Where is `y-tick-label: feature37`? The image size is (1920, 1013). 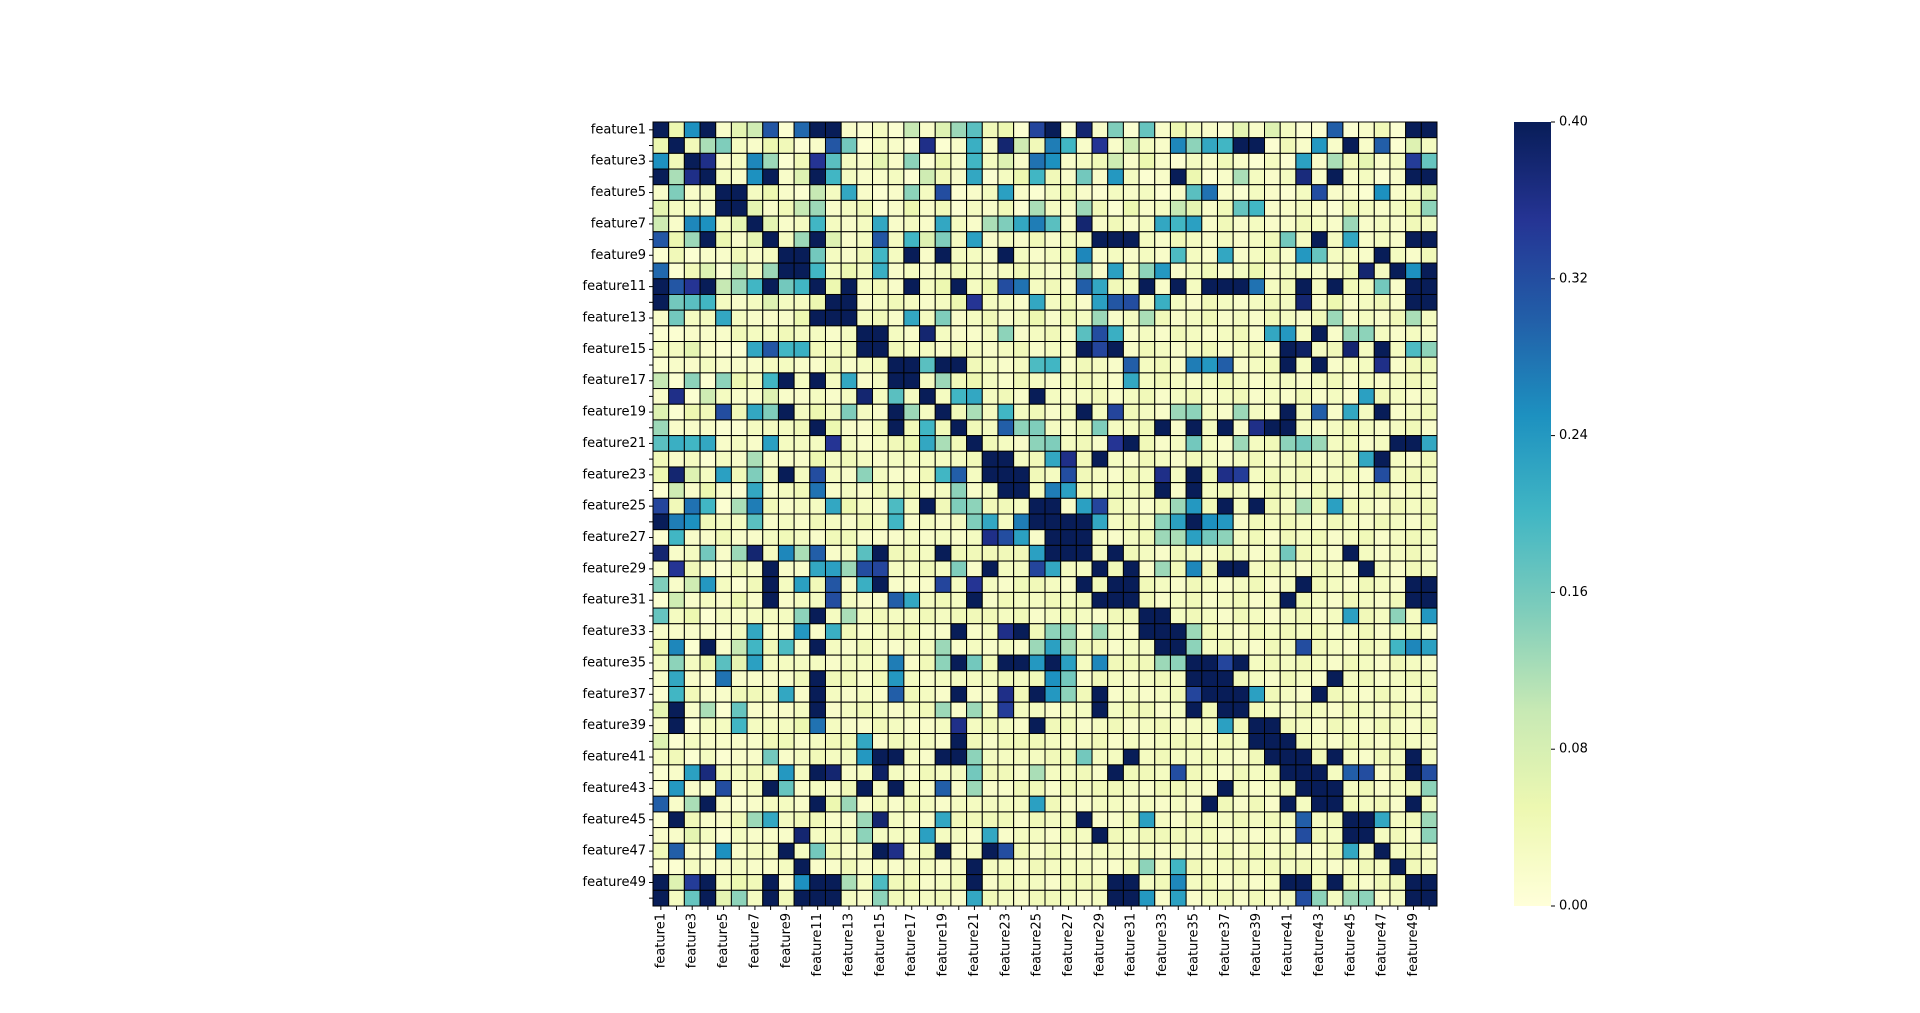 y-tick-label: feature37 is located at coordinates (614, 694).